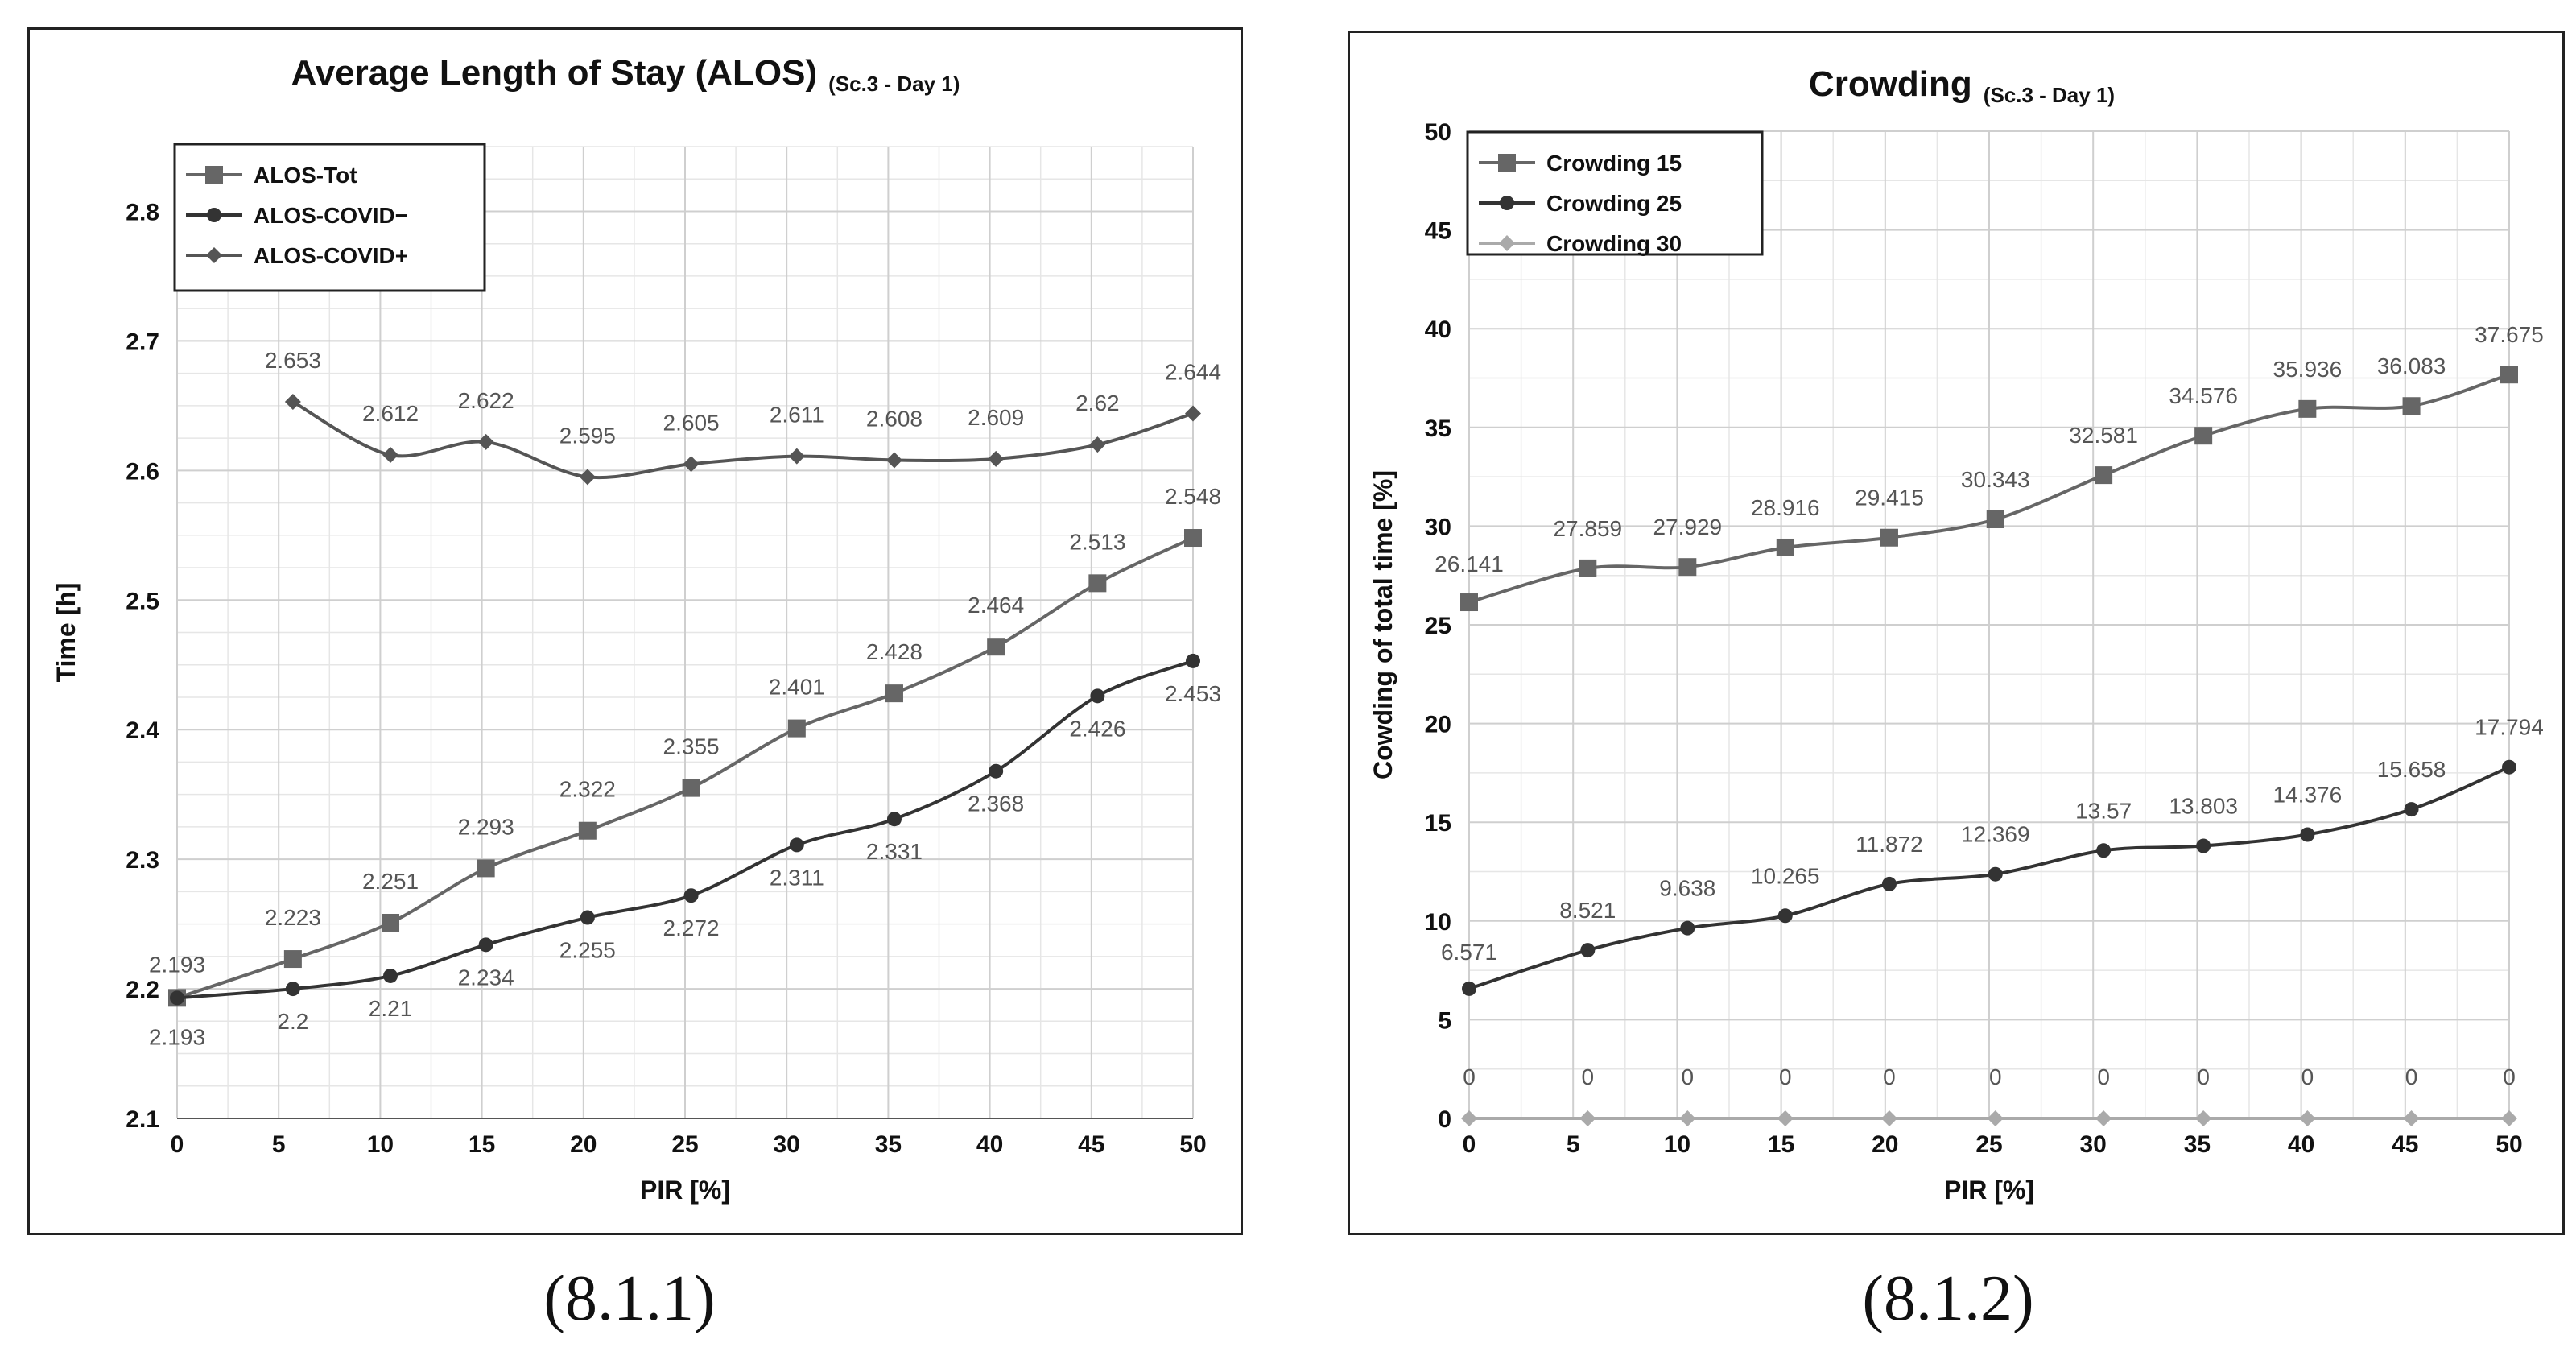 This screenshot has width=2576, height=1368. Describe the element at coordinates (292, 1021) in the screenshot. I see `alos-data-label: 2.2` at that location.